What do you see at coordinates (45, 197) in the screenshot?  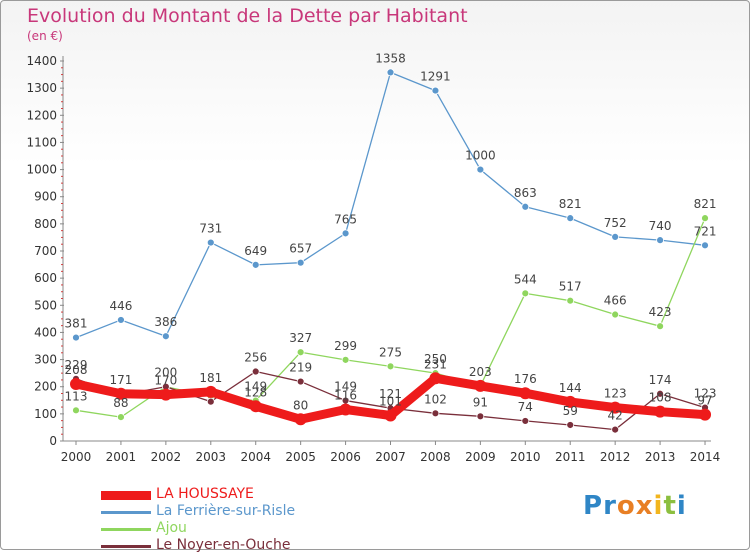 I see `y-tick-label: 900` at bounding box center [45, 197].